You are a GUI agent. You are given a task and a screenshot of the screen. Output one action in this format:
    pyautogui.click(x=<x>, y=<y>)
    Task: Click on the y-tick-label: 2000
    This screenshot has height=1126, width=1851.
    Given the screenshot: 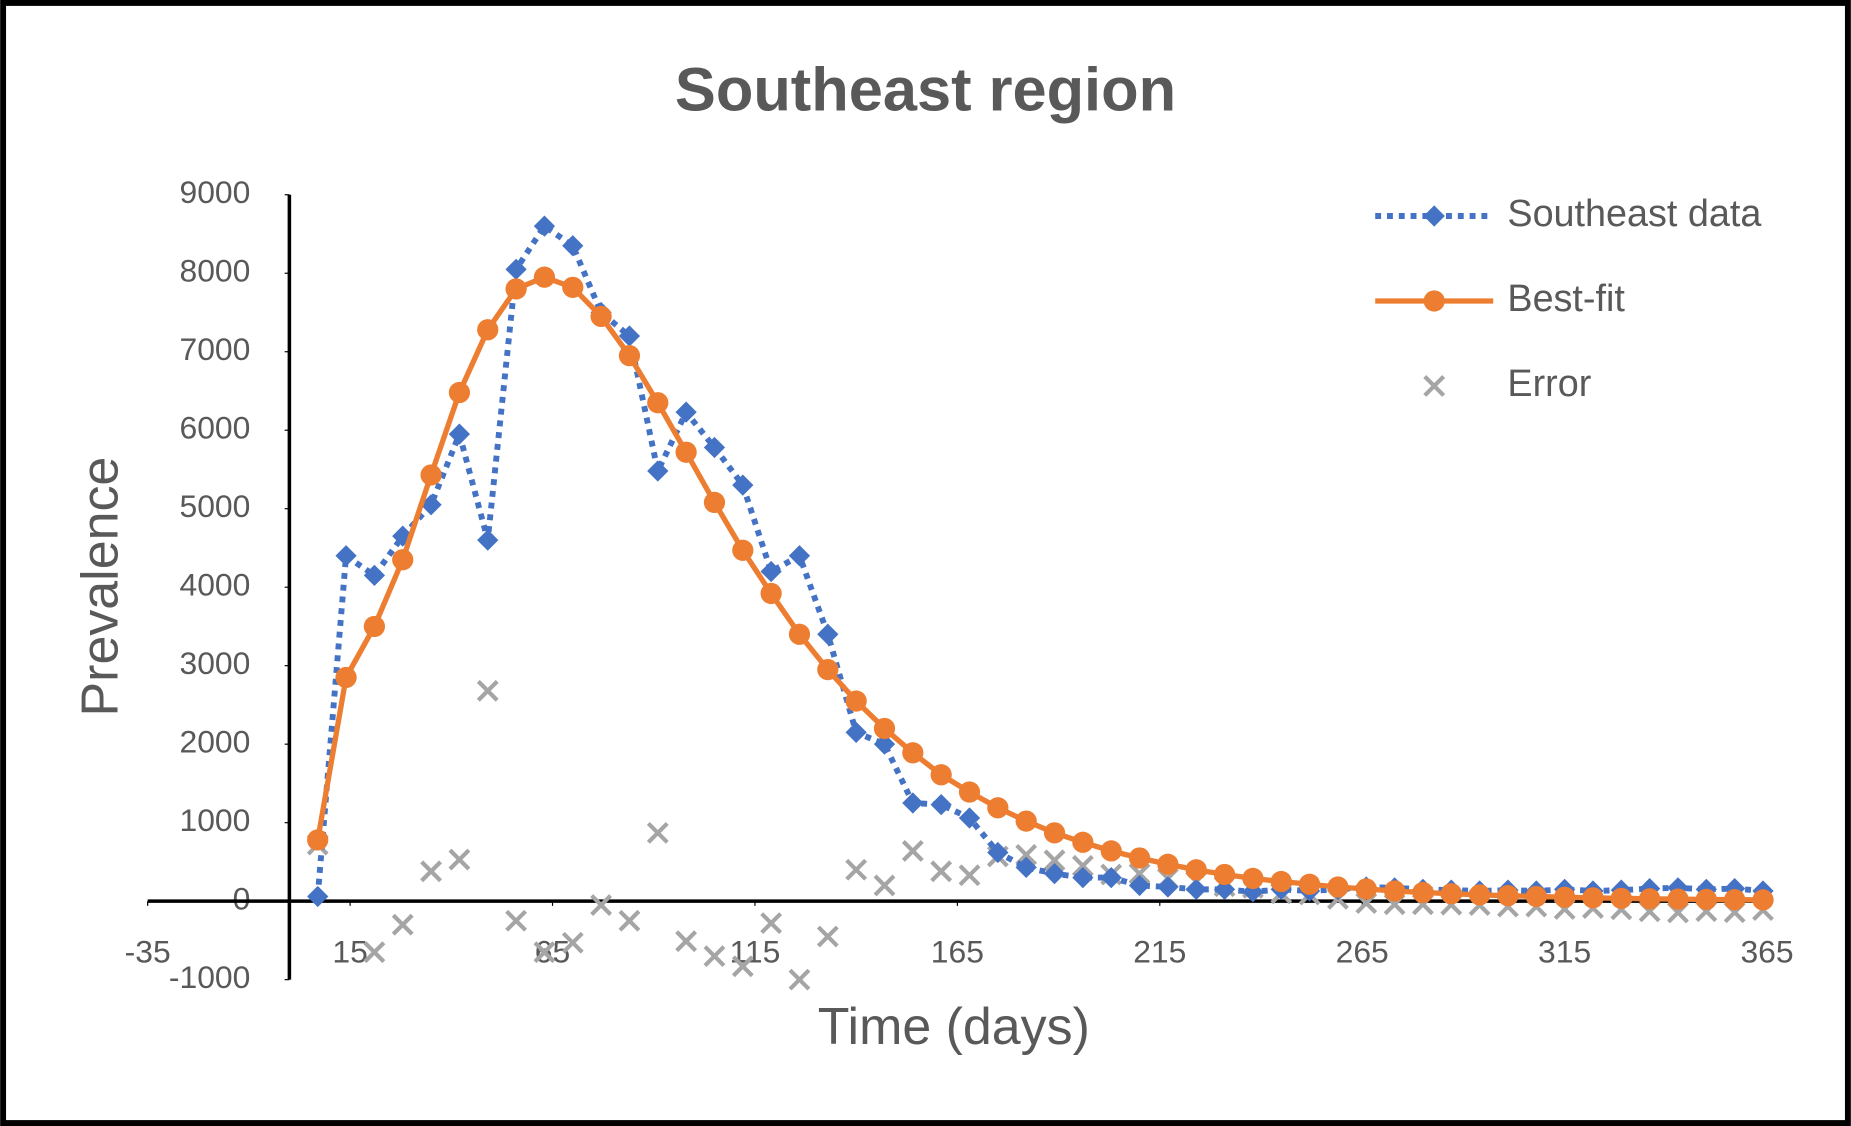 What is the action you would take?
    pyautogui.click(x=214, y=742)
    